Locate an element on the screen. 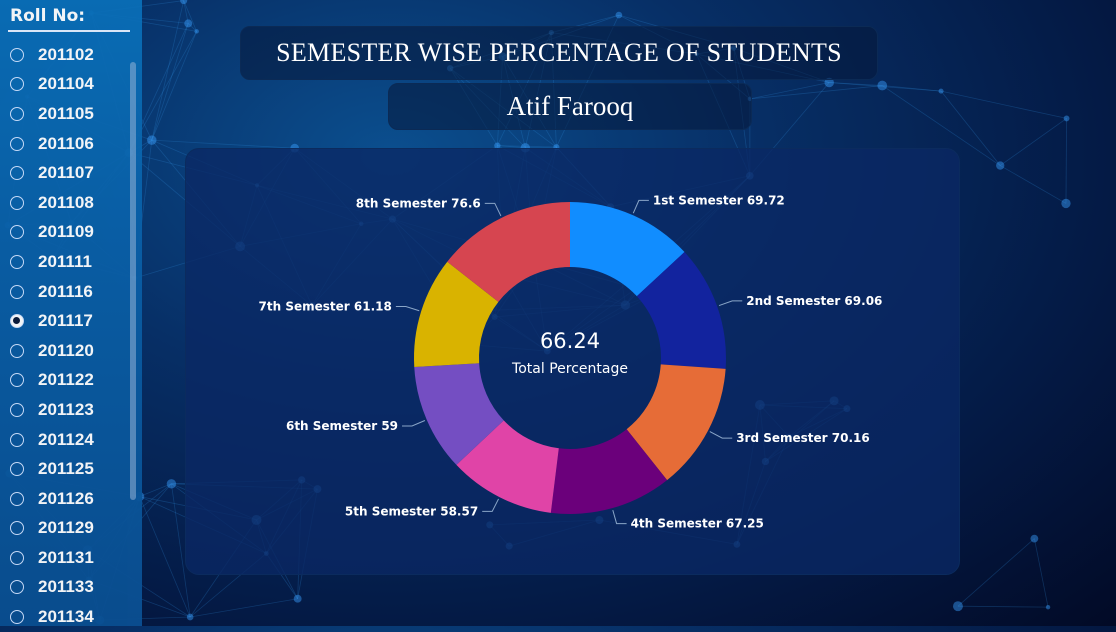  slicer-item-label: 201107 is located at coordinates (66, 173).